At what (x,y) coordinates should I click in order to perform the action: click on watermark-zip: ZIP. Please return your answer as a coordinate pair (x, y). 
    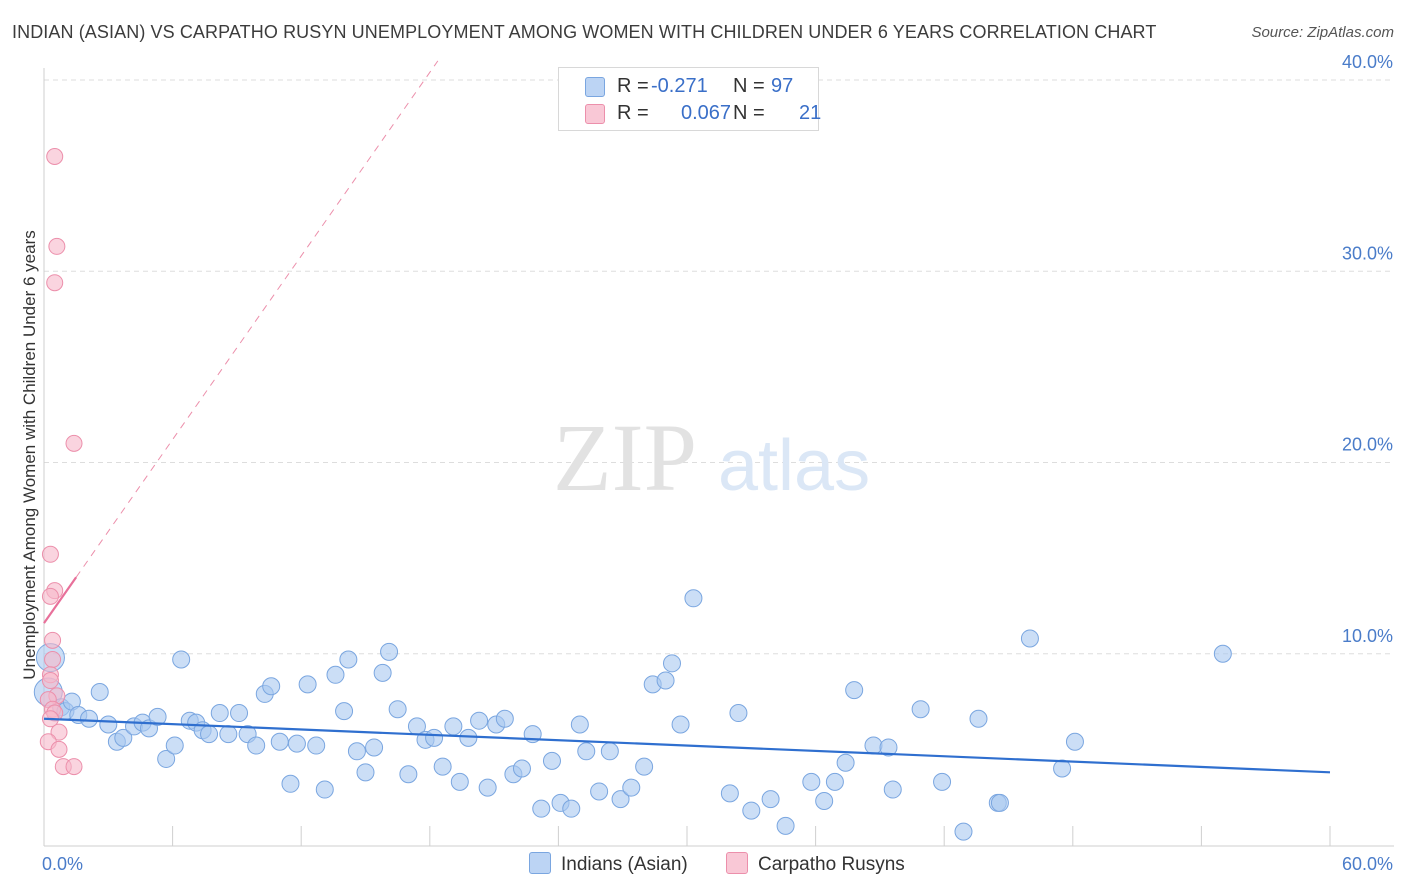
    Looking at the image, I should click on (625, 457).